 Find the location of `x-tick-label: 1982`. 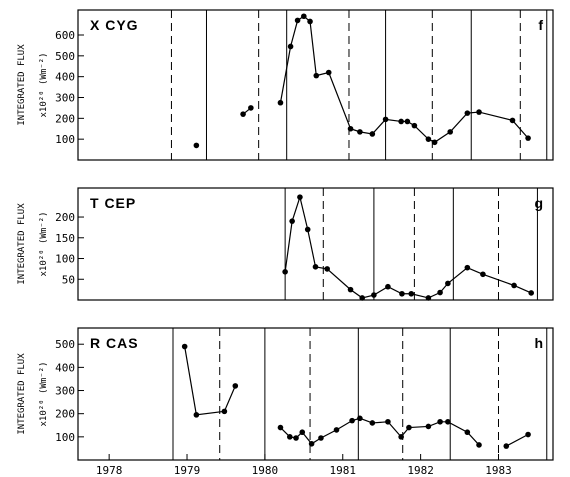

x-tick-label: 1982 is located at coordinates (420, 470).